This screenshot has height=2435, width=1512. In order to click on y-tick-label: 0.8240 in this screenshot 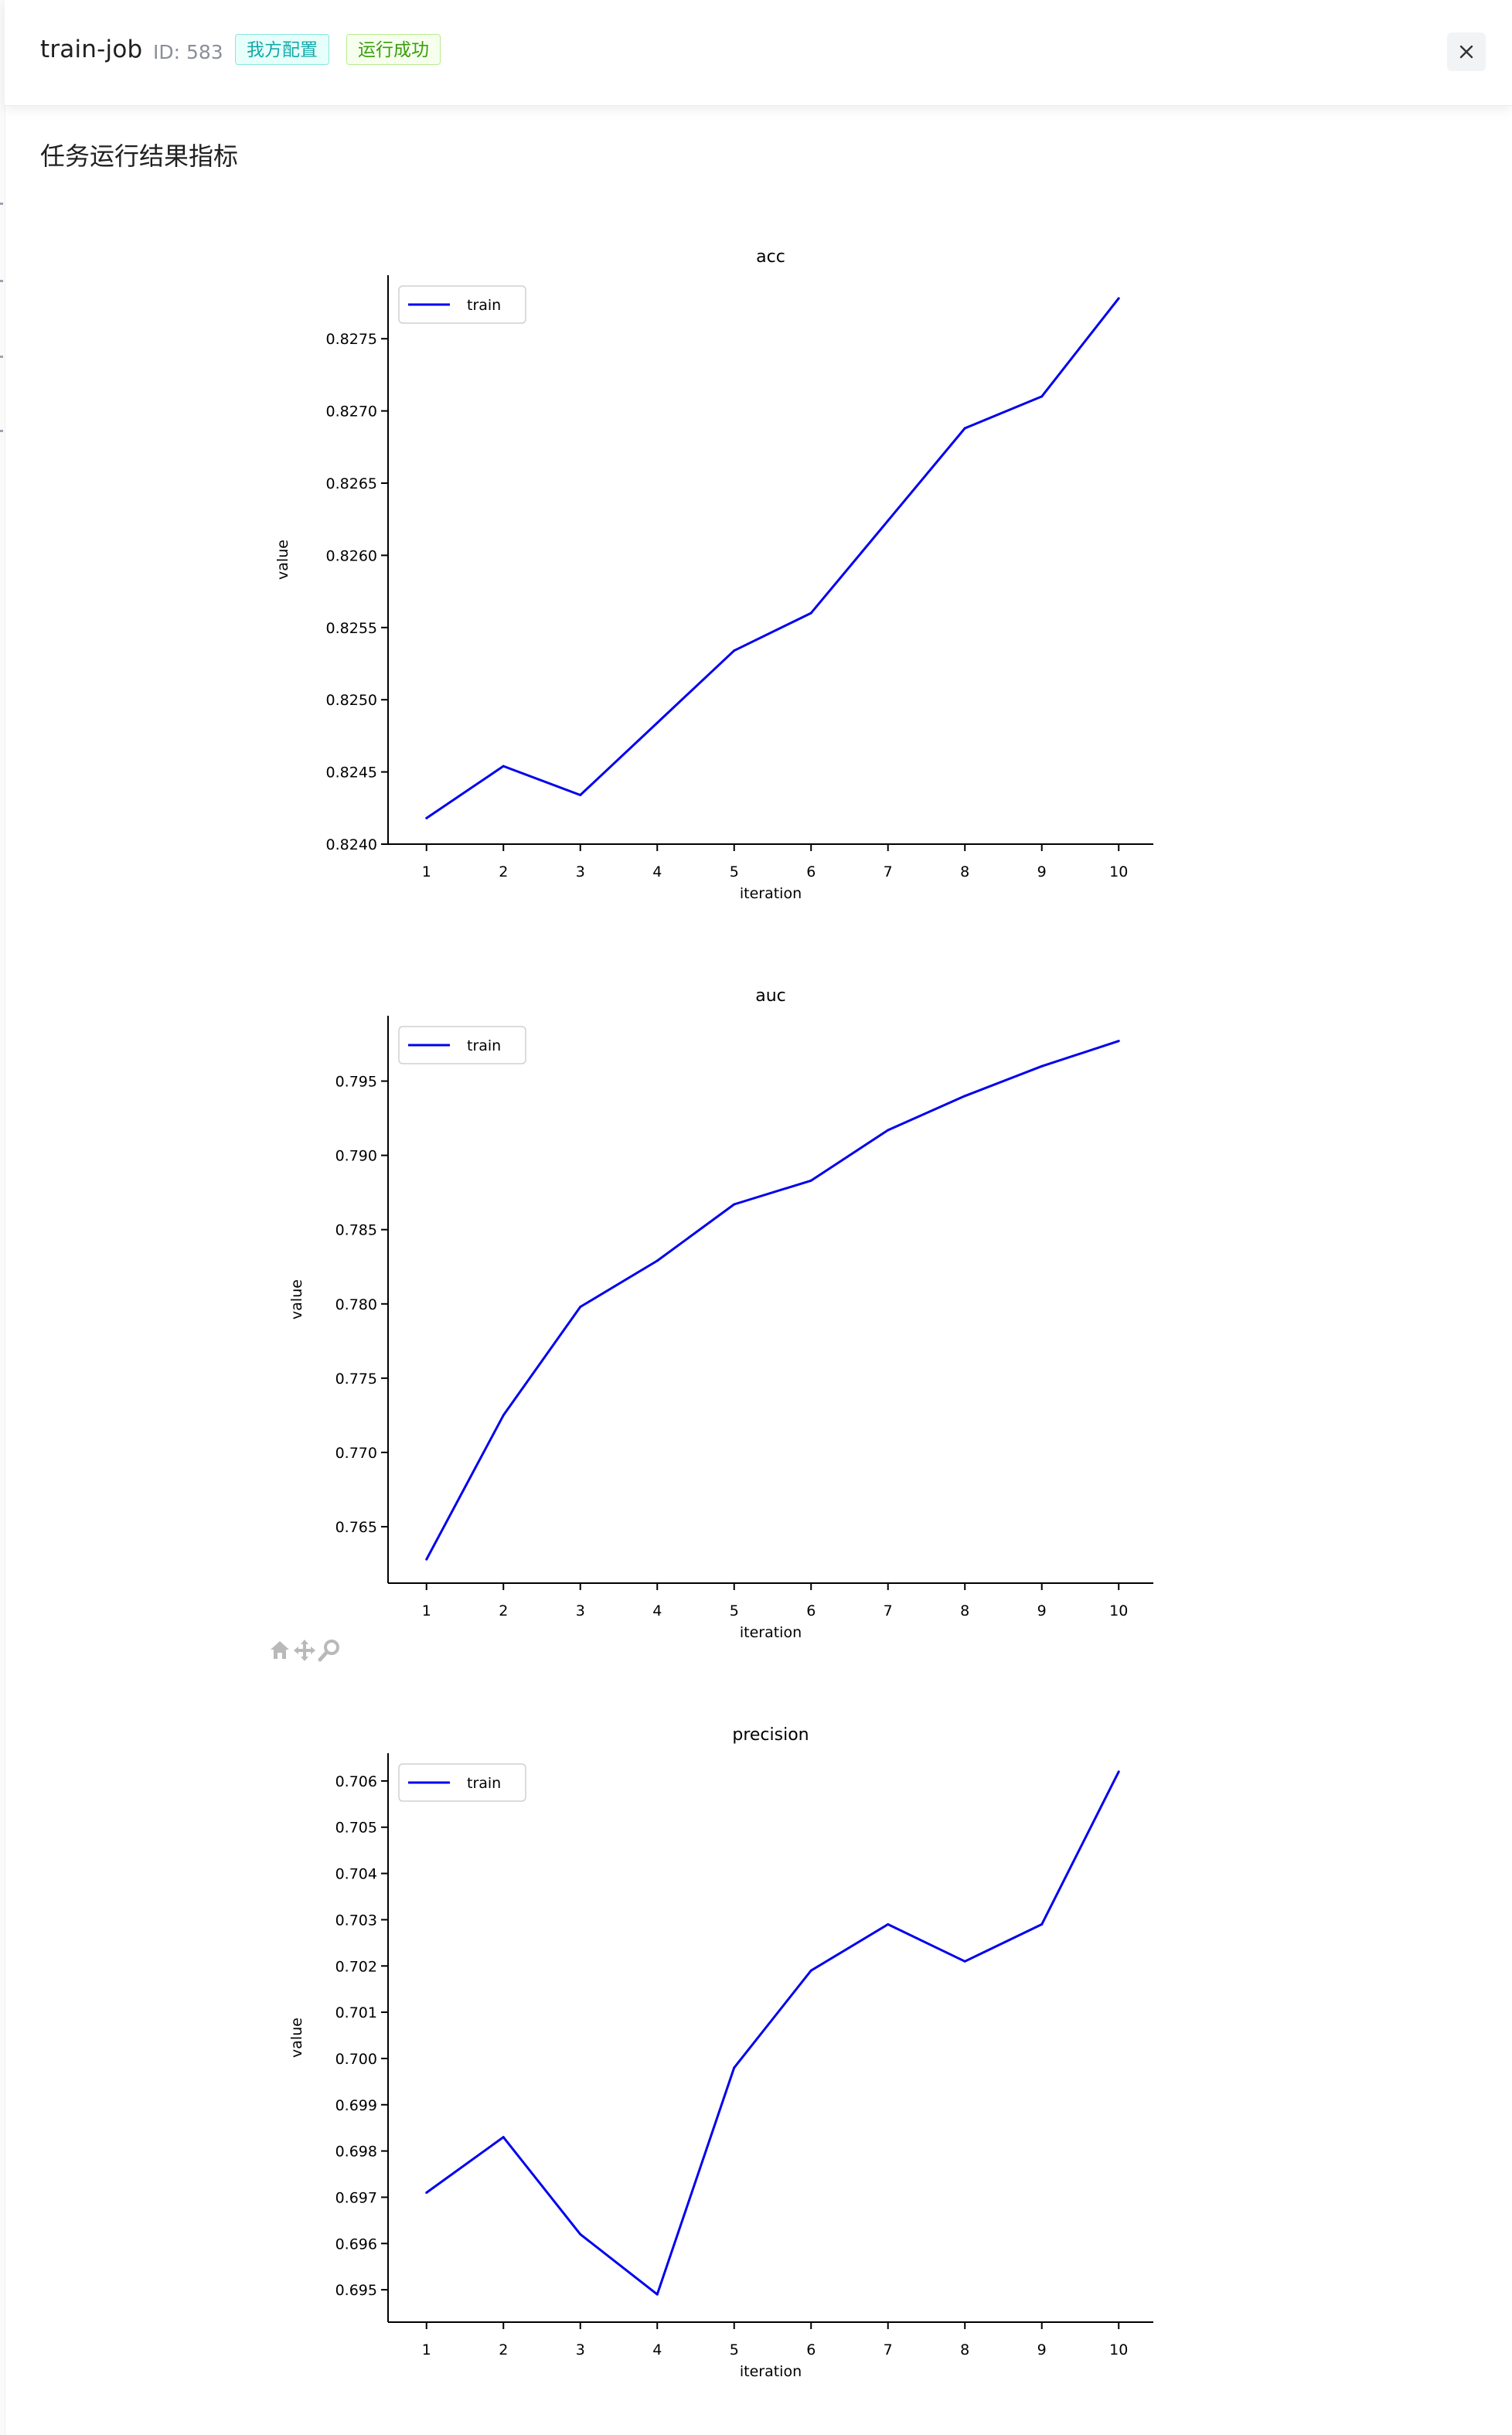, I will do `click(351, 844)`.